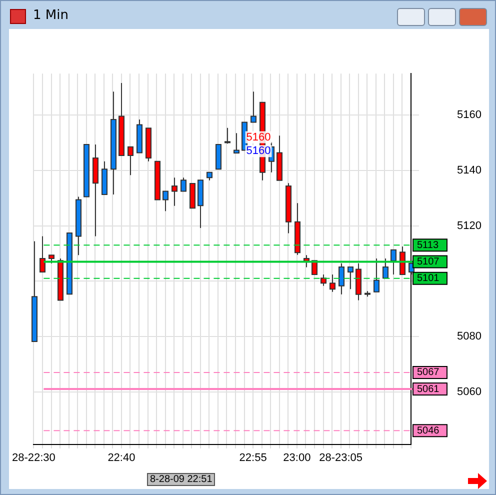 The height and width of the screenshot is (495, 496). Describe the element at coordinates (469, 170) in the screenshot. I see `y-tick-label: 5140` at that location.